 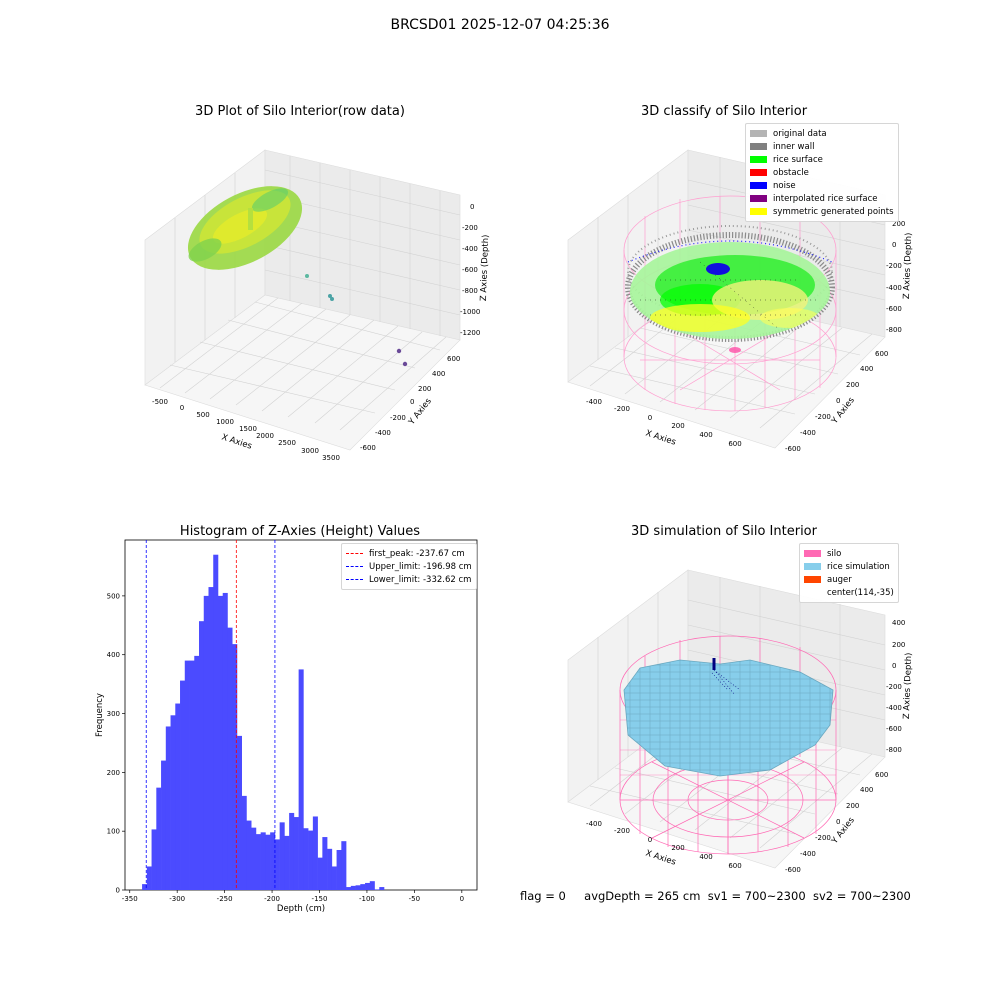 I want to click on legend-item: interpolated rice surface, so click(x=822, y=198).